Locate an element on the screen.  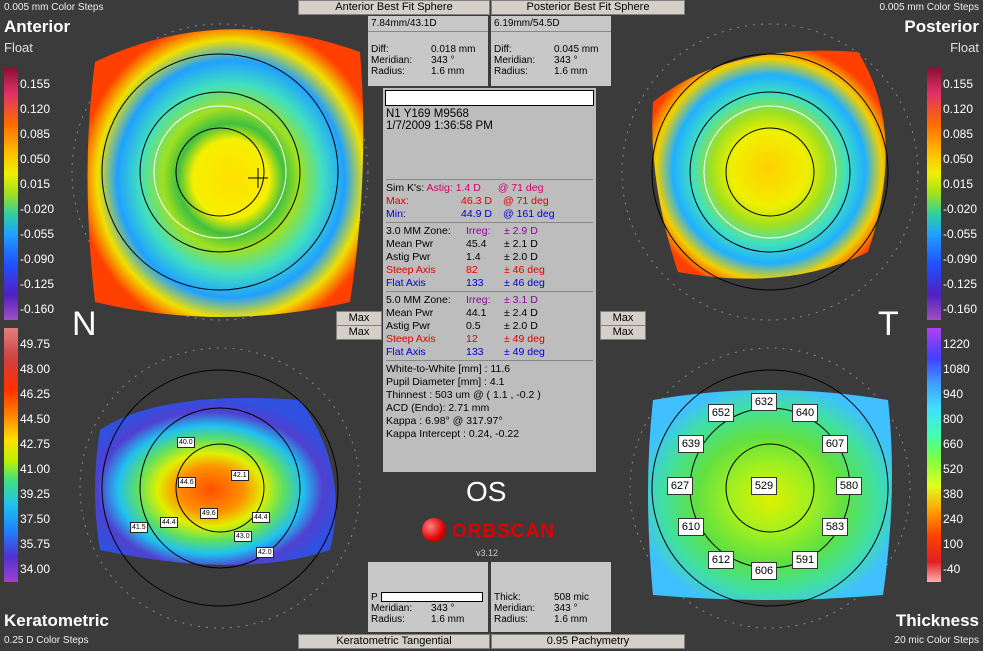
steep-axis-value: 12 is located at coordinates (472, 339).